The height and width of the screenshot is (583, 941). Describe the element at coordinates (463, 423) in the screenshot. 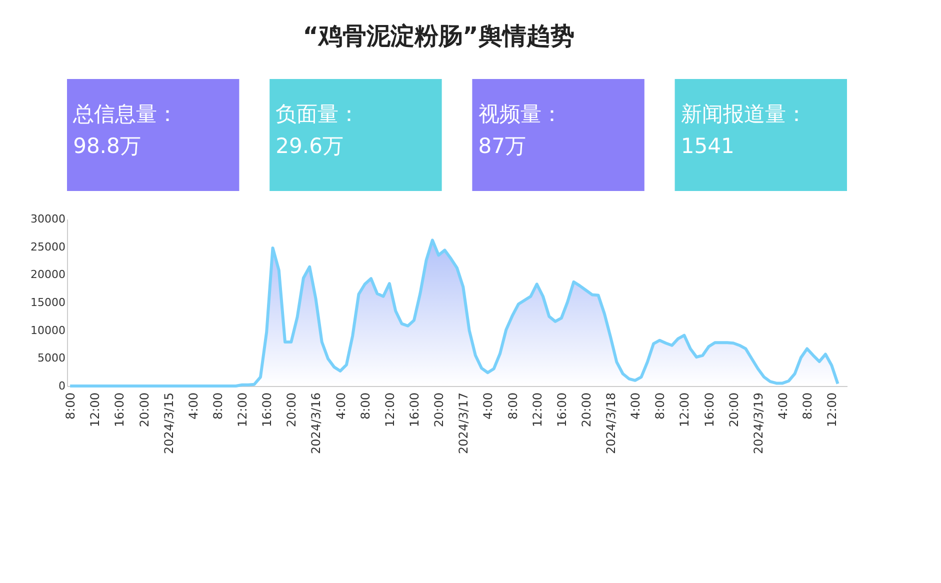

I see `x-tick-label: 2024/3/17` at that location.